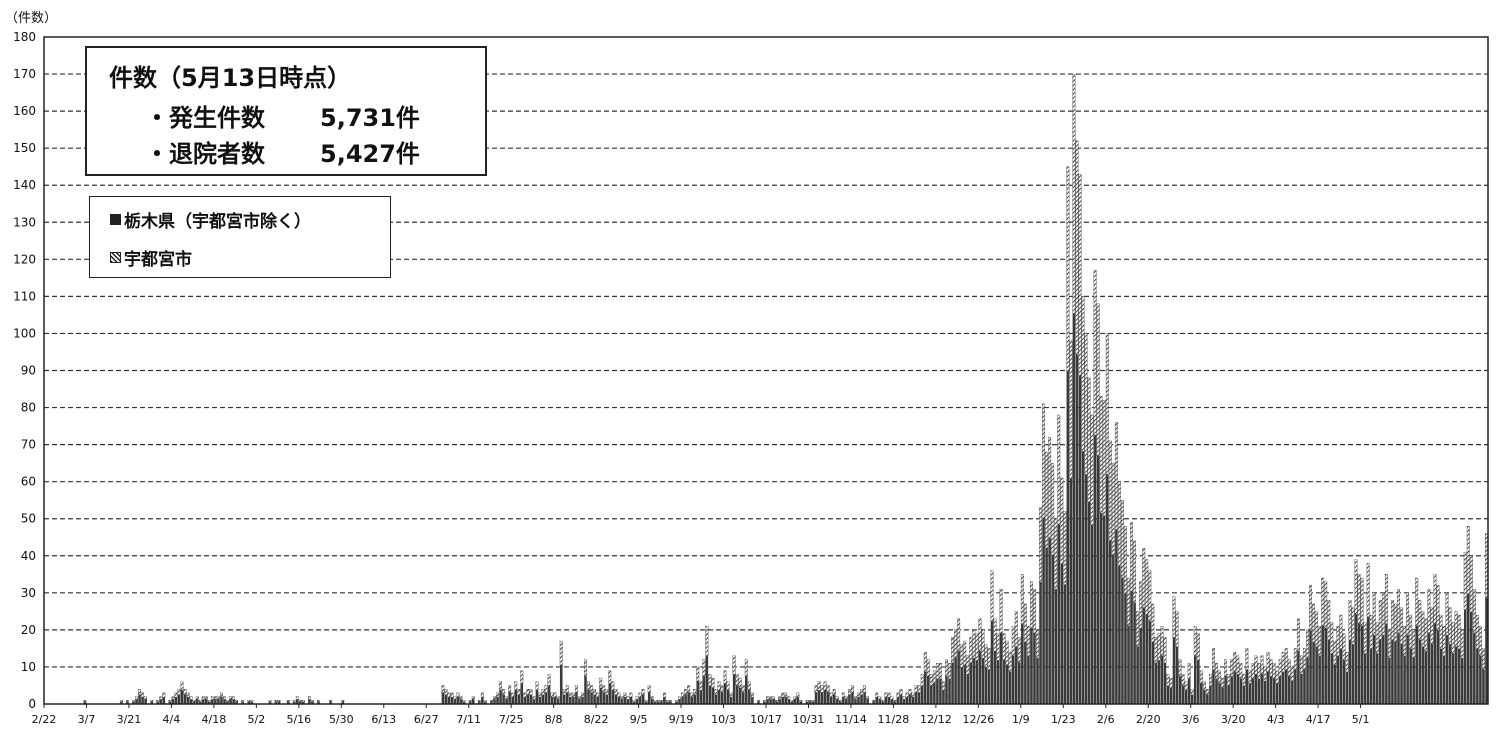 Image resolution: width=1496 pixels, height=729 pixels. What do you see at coordinates (115, 257) in the screenshot?
I see `legend-swatch-hatched` at bounding box center [115, 257].